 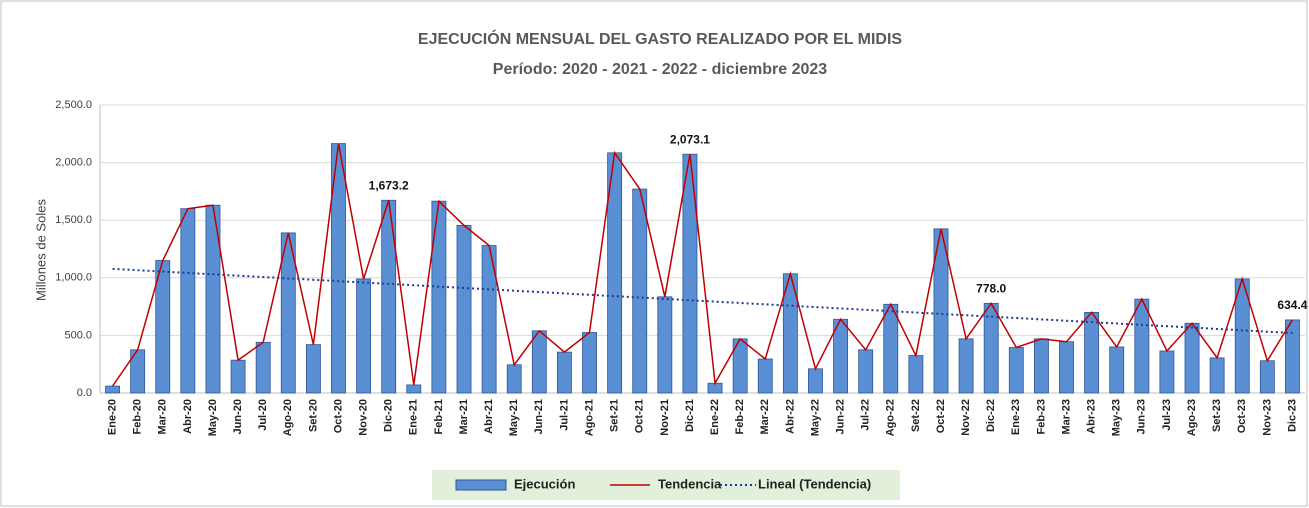 I want to click on x-tick-label: Set-23, so click(x=1217, y=415).